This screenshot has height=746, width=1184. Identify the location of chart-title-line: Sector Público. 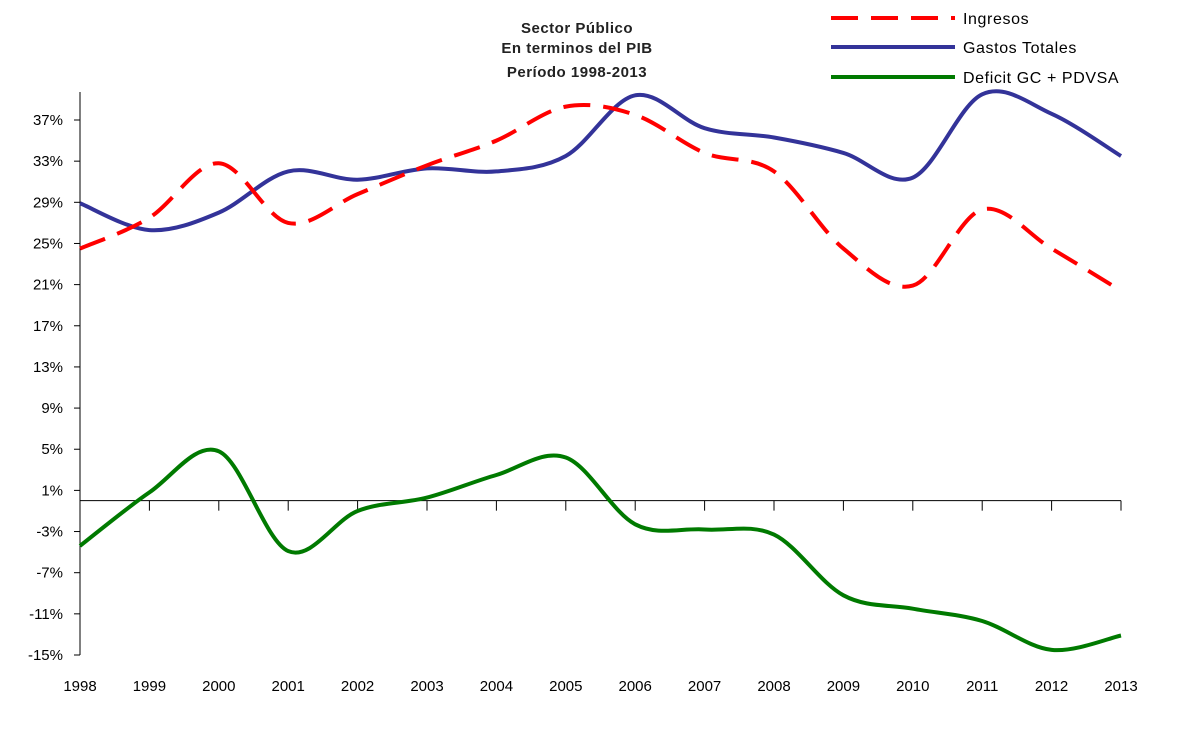
(577, 28).